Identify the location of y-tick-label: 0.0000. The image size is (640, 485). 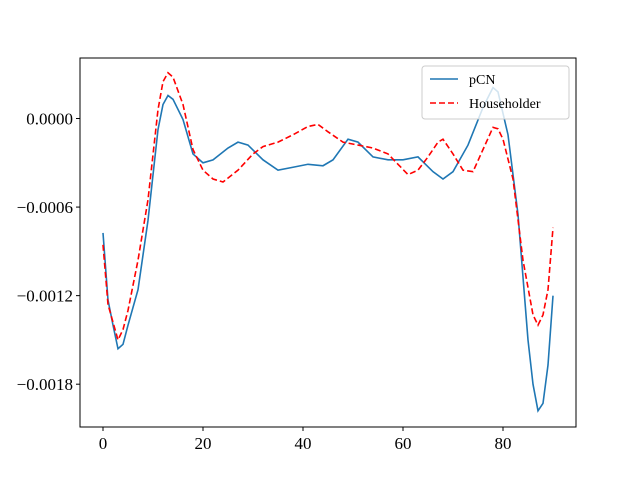
(49, 119).